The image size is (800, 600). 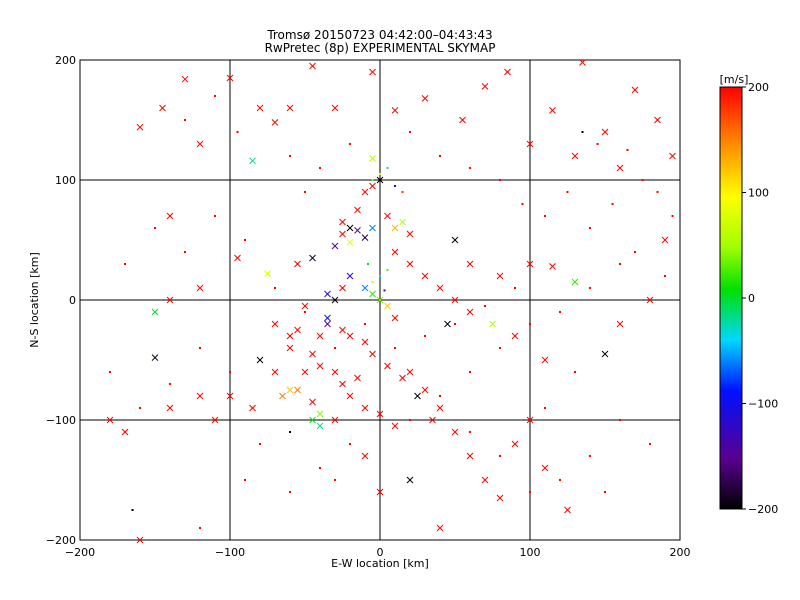 I want to click on x-tick-label: −200, so click(x=80, y=552).